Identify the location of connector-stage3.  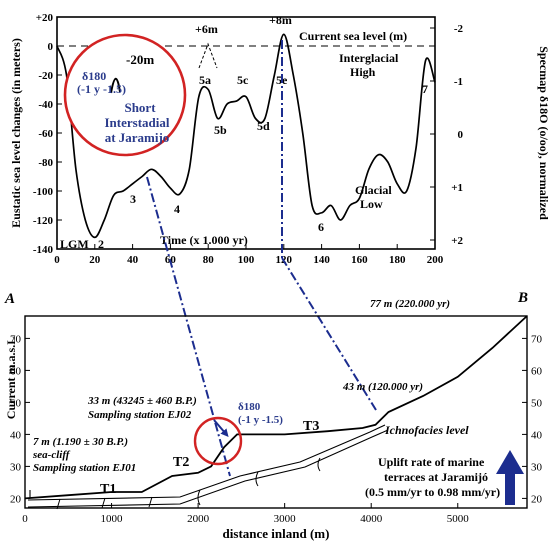
(188, 326).